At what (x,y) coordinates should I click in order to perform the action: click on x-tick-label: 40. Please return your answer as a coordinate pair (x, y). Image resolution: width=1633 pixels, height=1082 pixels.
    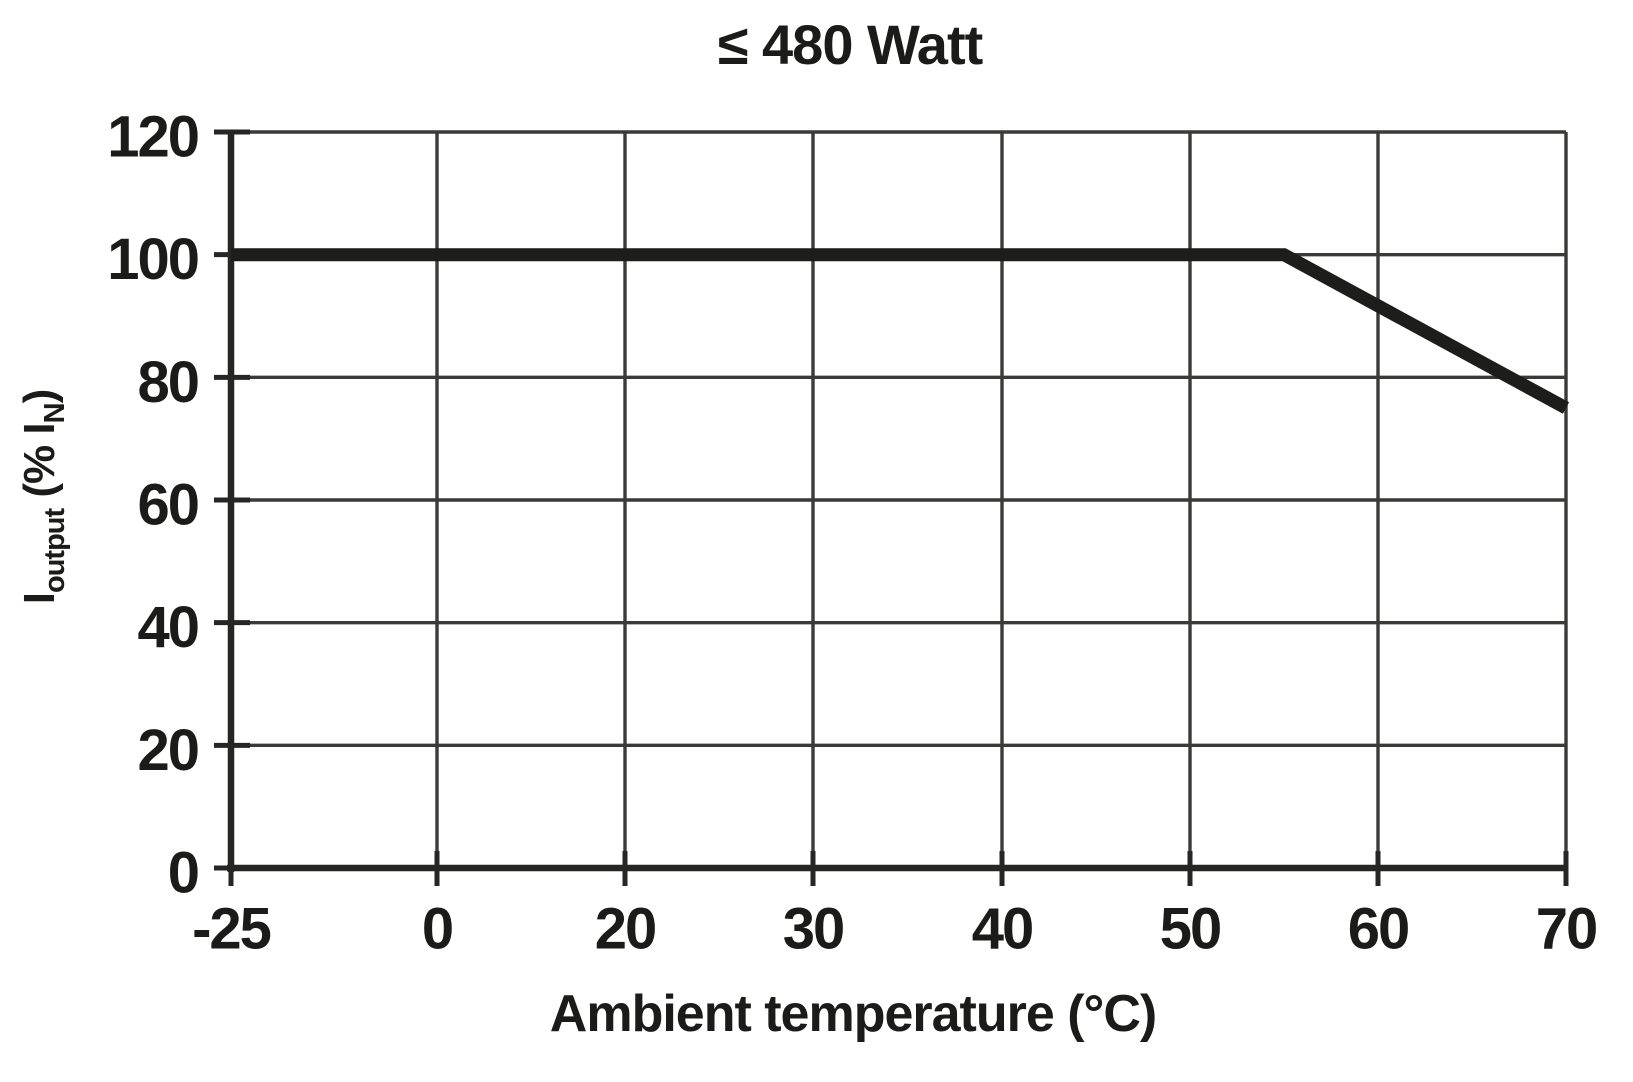
    Looking at the image, I should click on (1002, 929).